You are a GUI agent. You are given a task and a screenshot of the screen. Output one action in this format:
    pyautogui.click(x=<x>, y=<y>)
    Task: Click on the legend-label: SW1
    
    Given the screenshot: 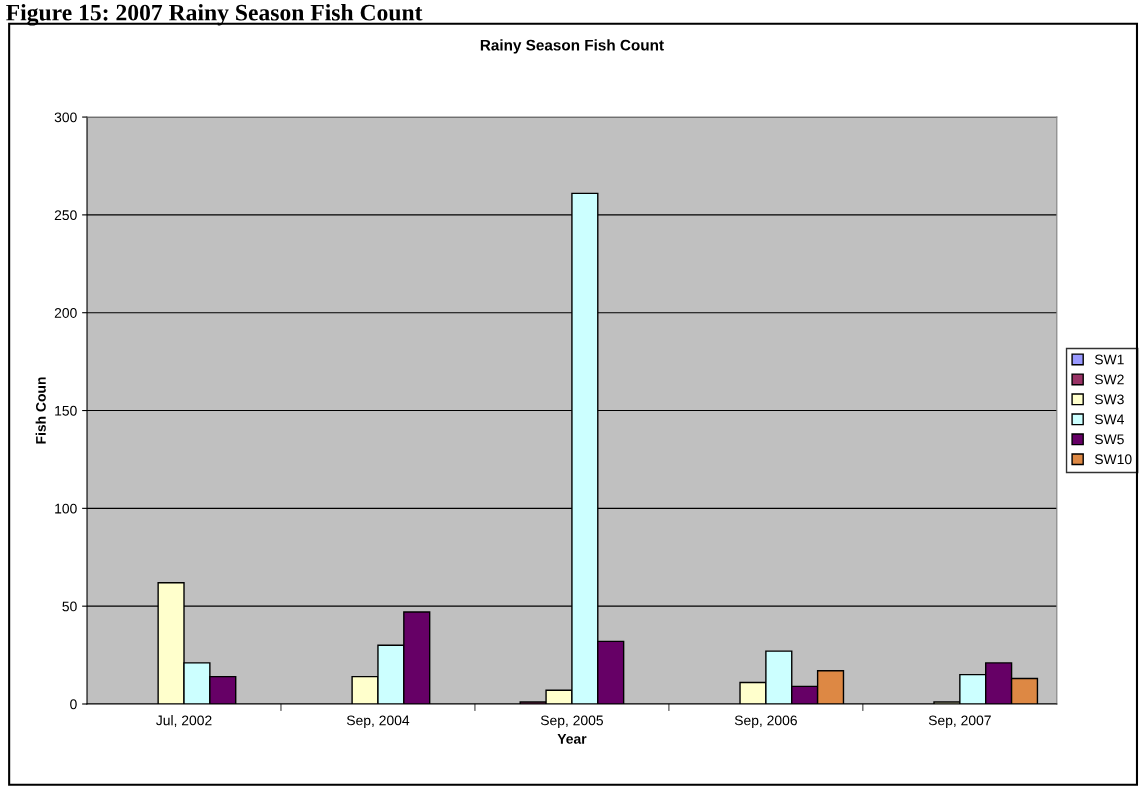 What is the action you would take?
    pyautogui.click(x=1109, y=359)
    